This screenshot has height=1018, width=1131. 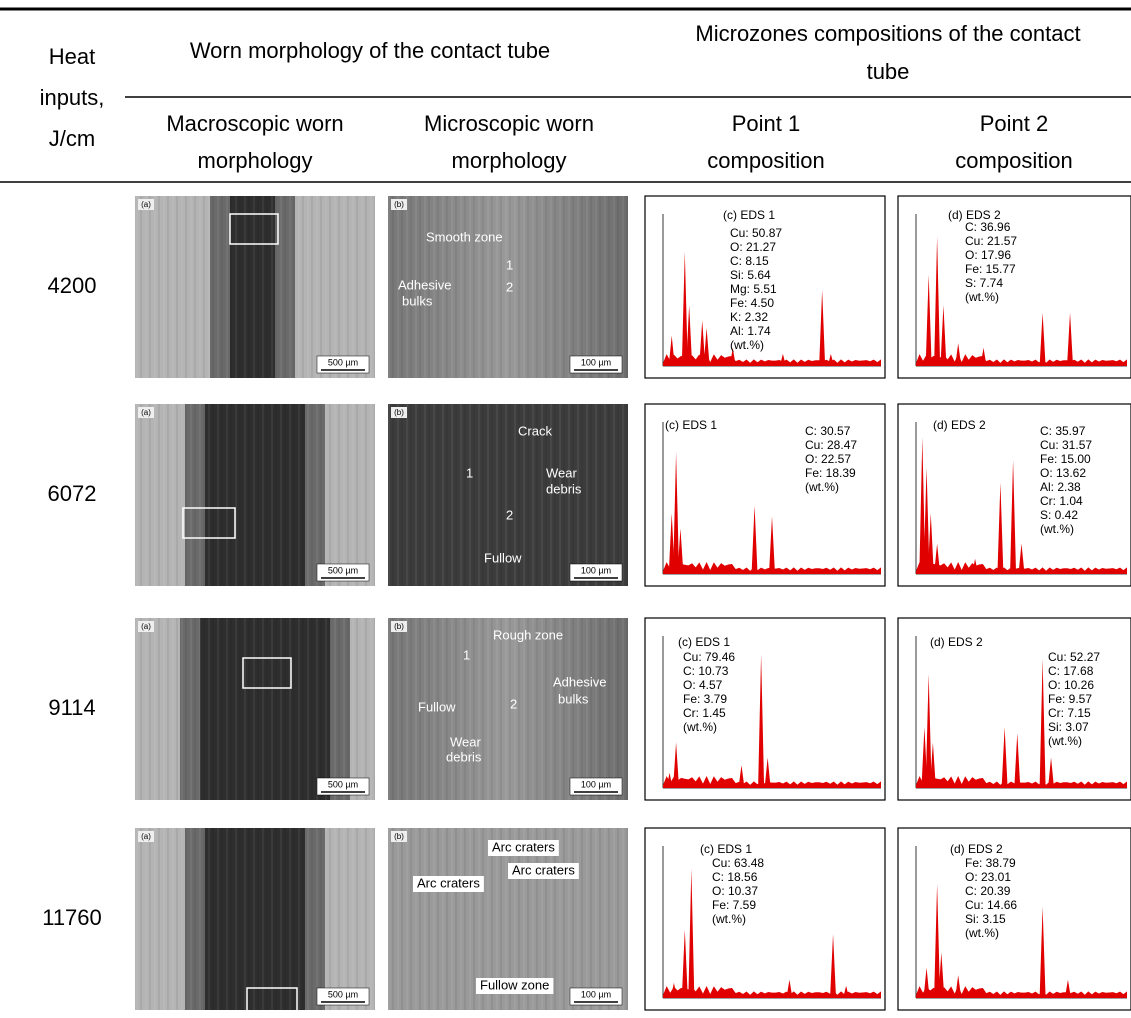 What do you see at coordinates (535, 430) in the screenshot?
I see `annotation: Crack` at bounding box center [535, 430].